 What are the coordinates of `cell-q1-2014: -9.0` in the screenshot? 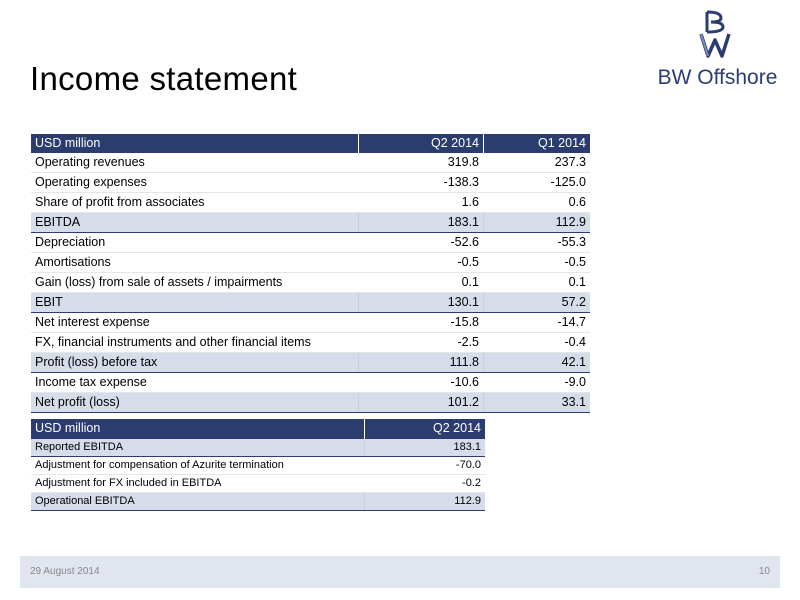 It's located at (536, 382).